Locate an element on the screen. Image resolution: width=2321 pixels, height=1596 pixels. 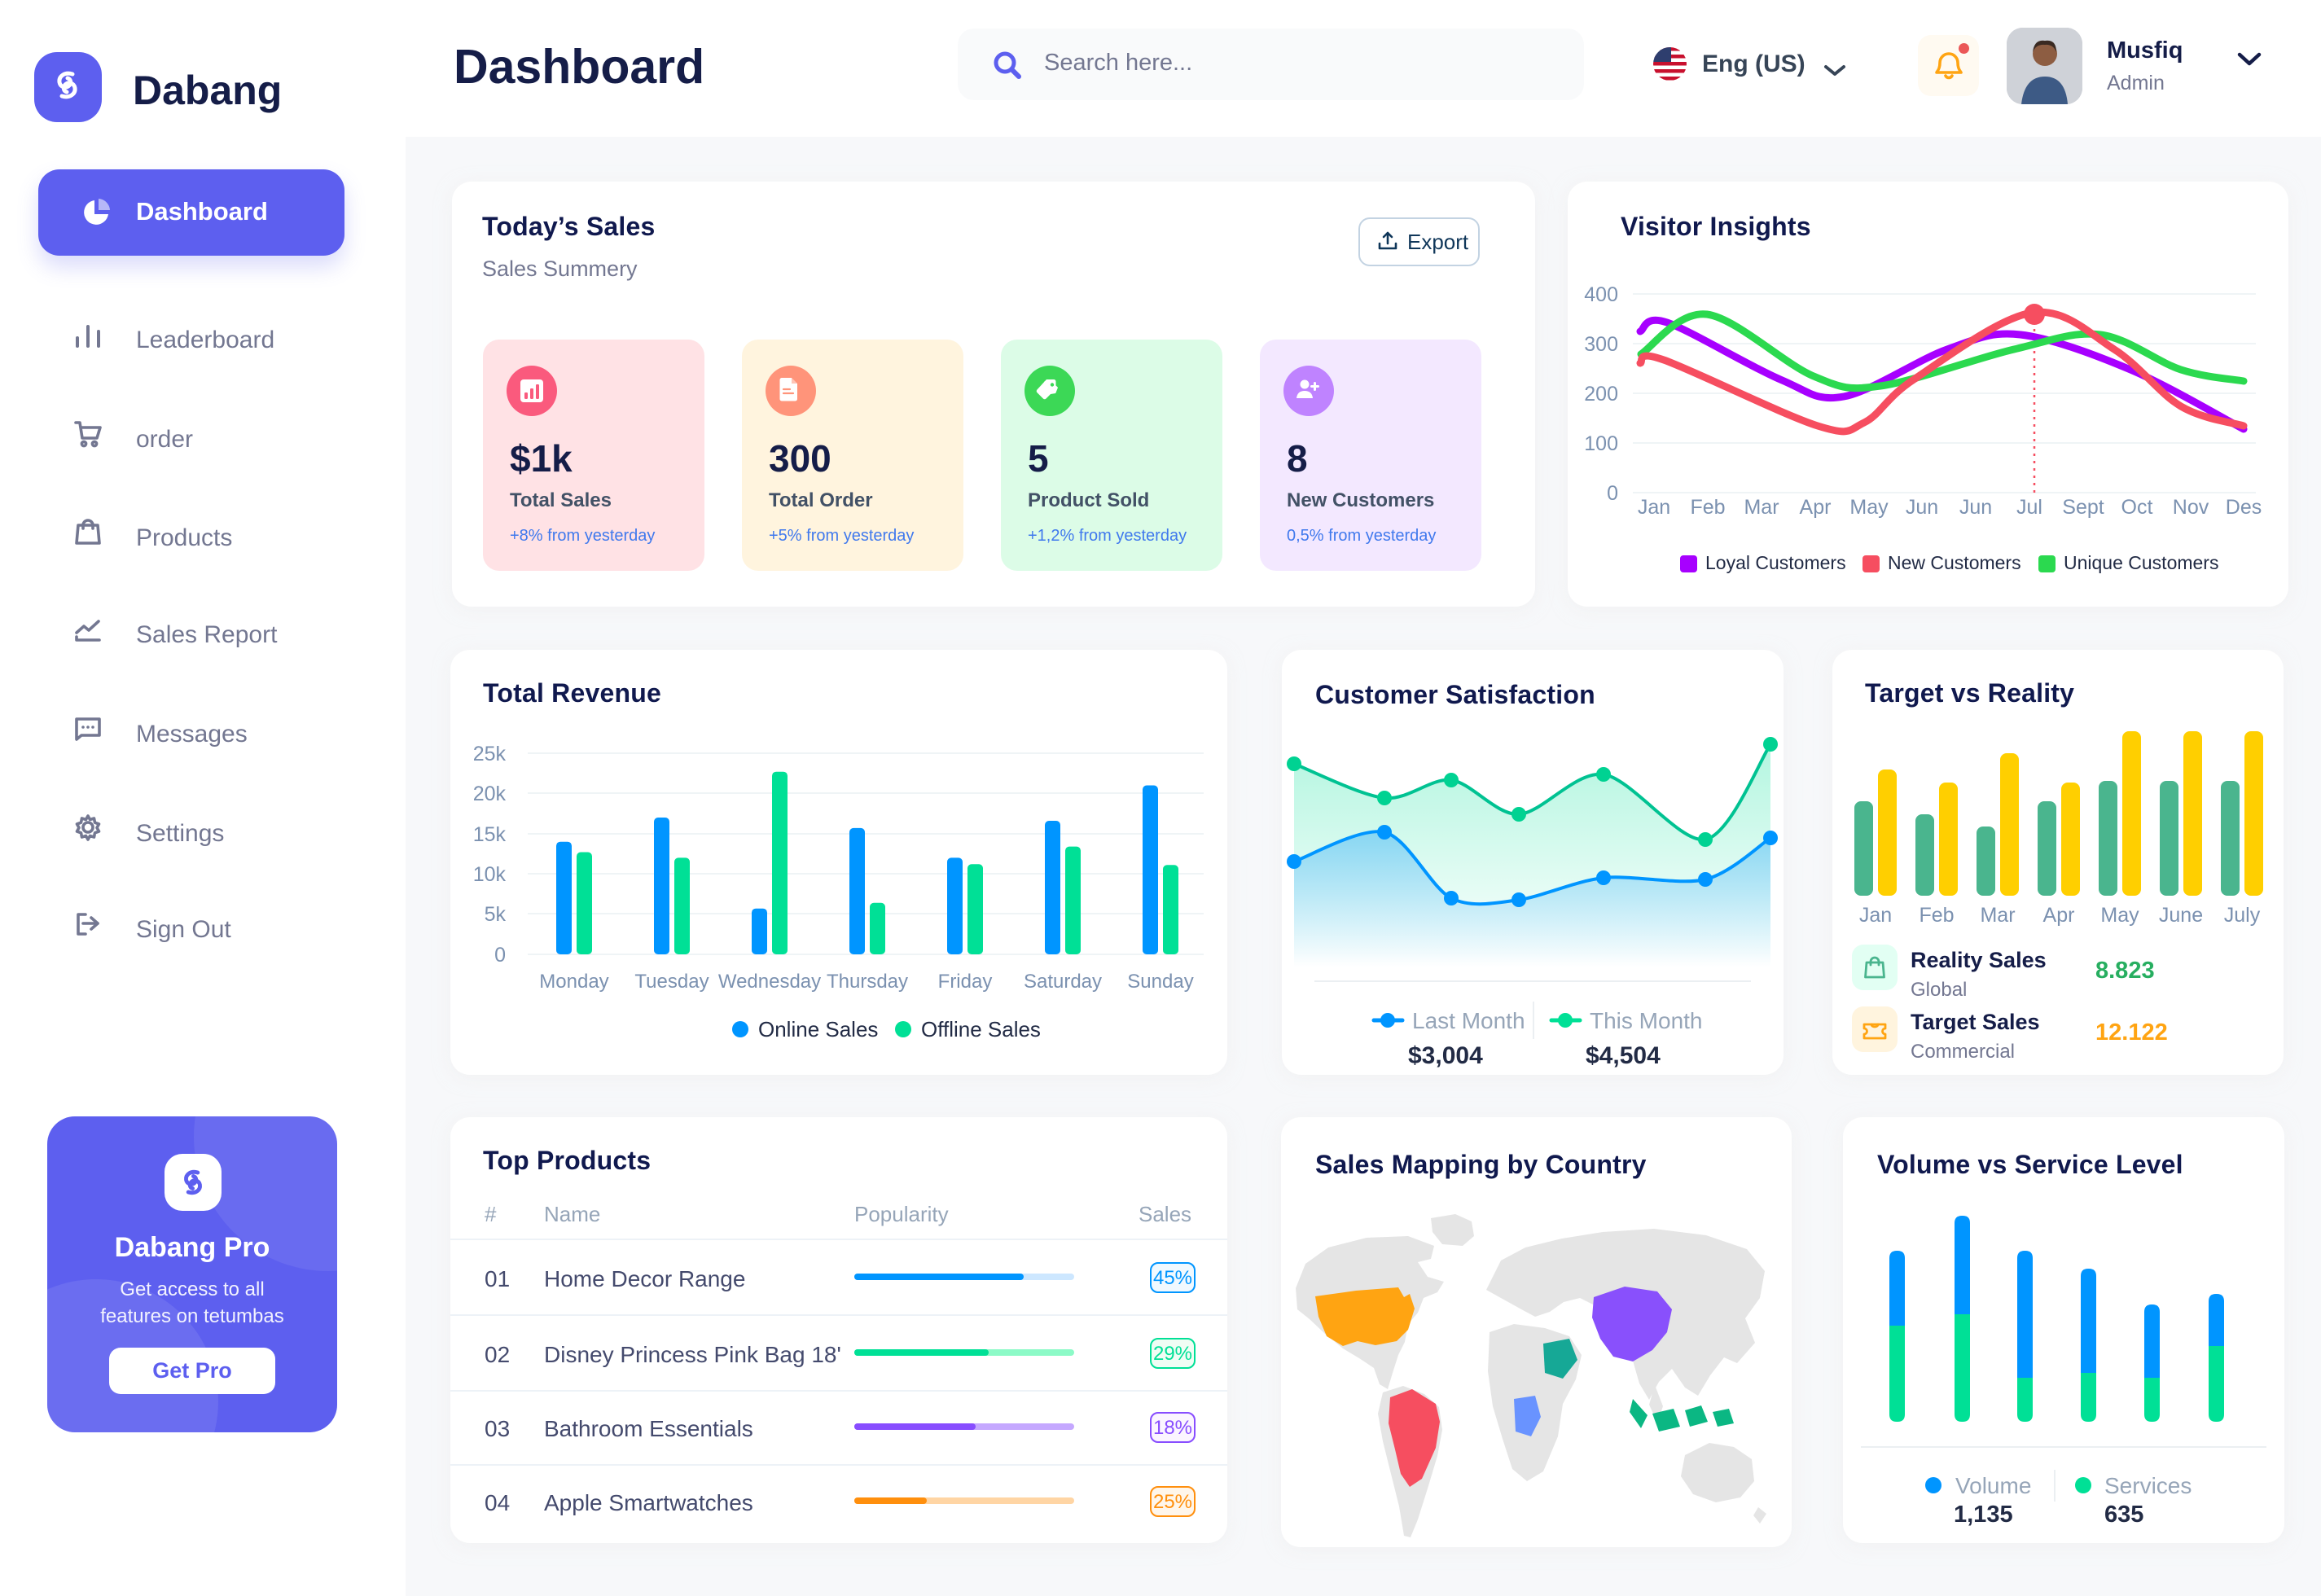
svg-text: This Month is located at coordinates (1646, 1020).